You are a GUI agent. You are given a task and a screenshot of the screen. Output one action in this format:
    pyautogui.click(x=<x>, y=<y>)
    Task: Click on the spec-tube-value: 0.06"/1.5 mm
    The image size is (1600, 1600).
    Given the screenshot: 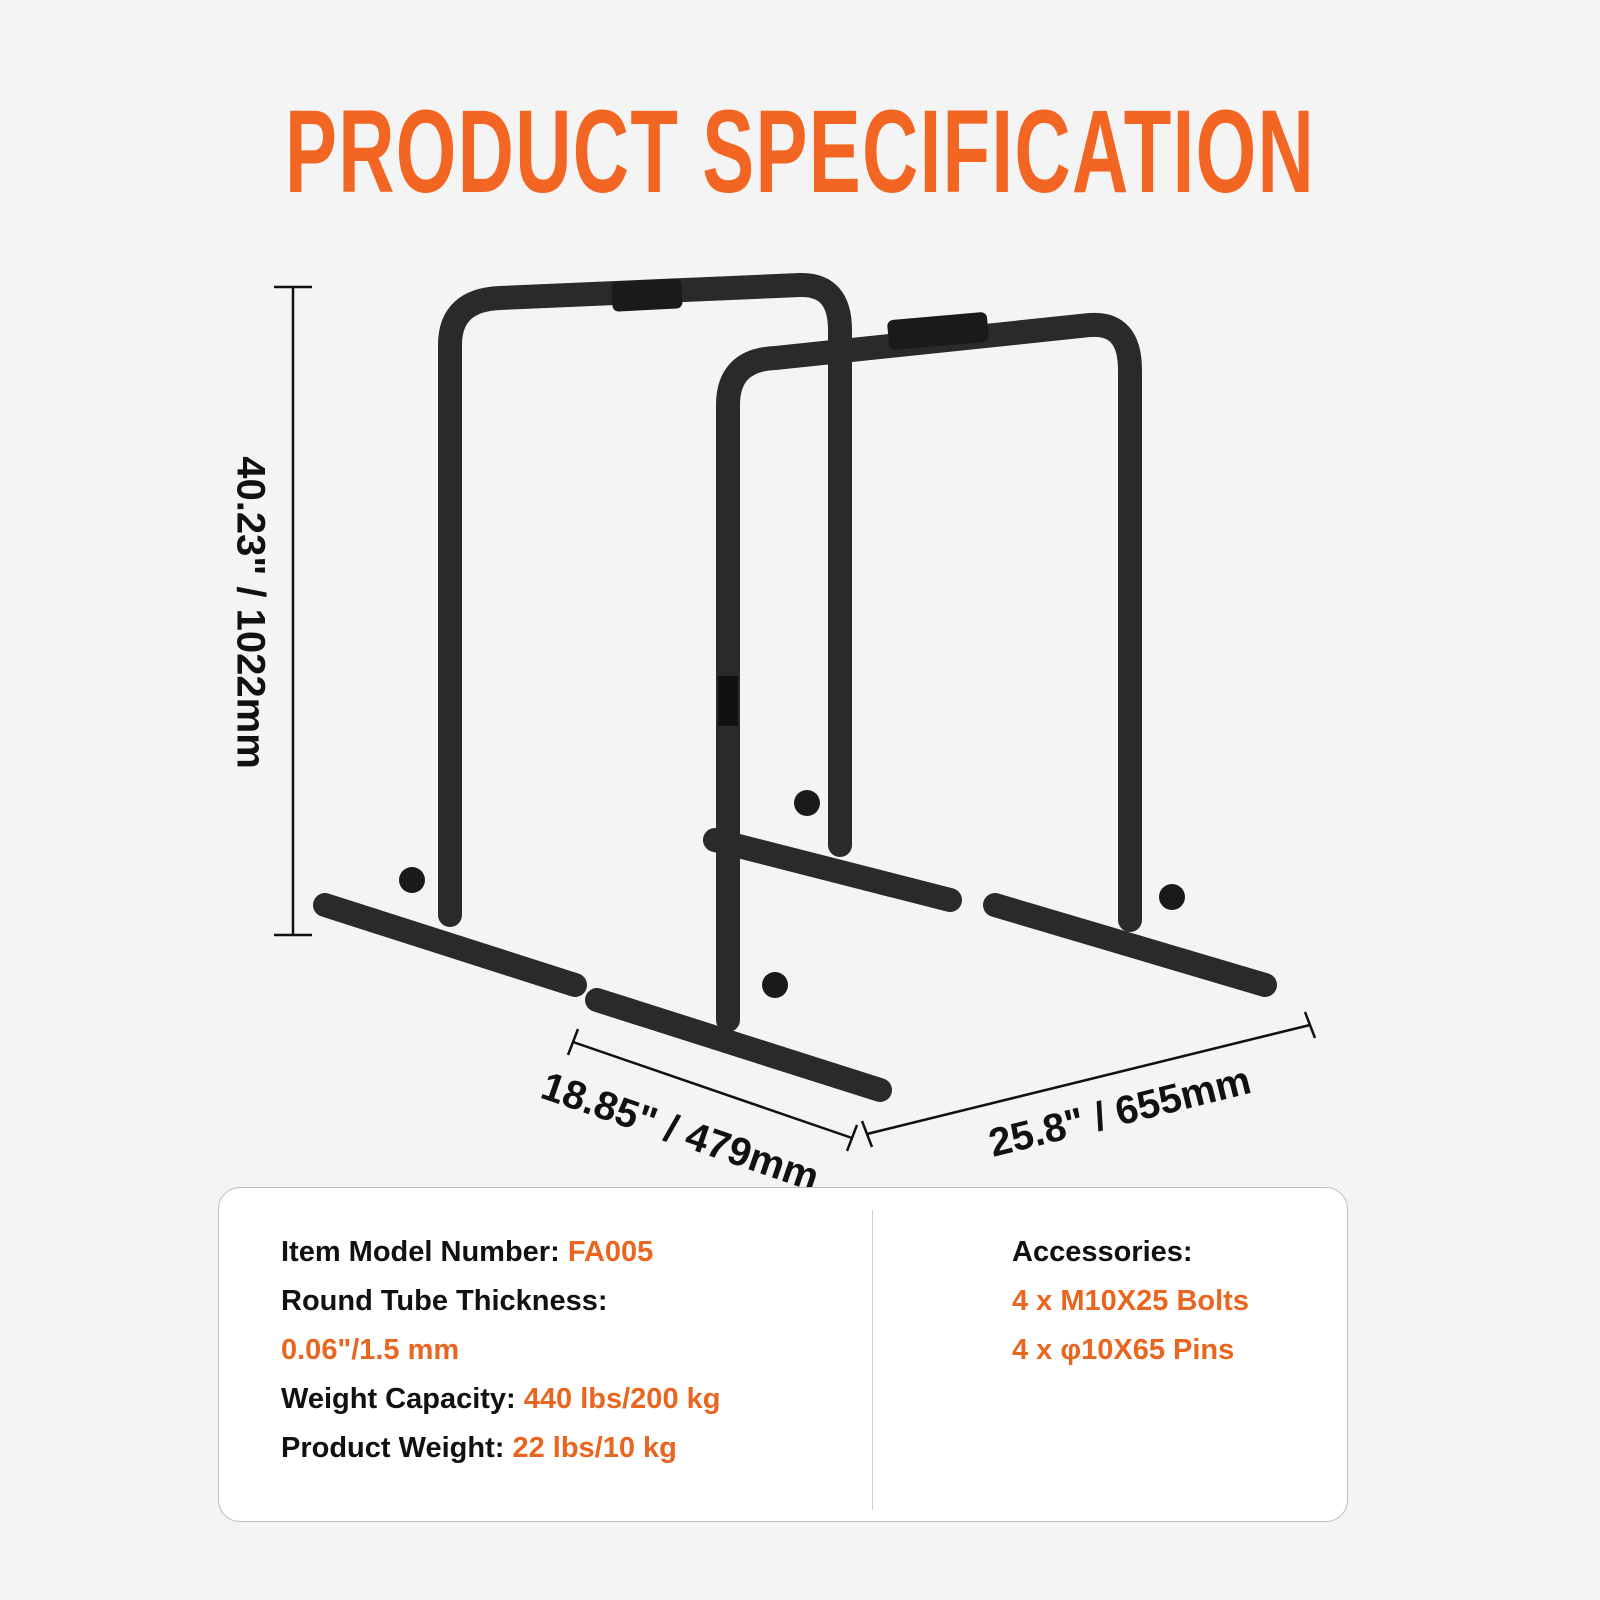 What is the action you would take?
    pyautogui.click(x=370, y=1350)
    